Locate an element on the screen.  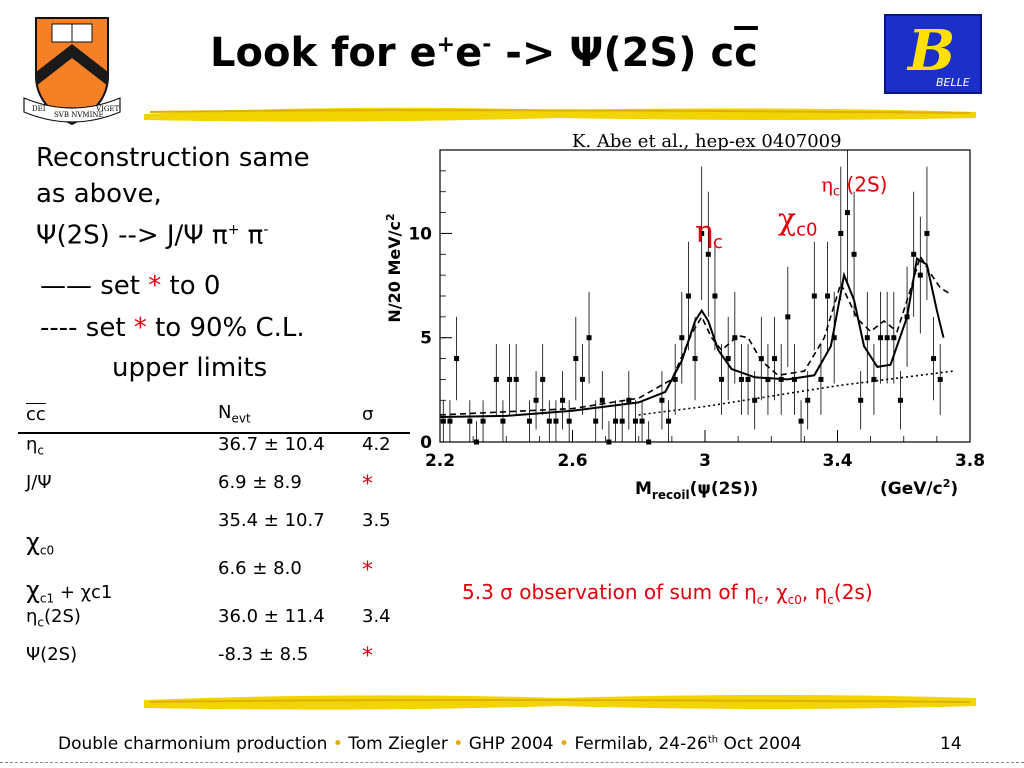
shield-chevron-icon is located at coordinates (72, 65).